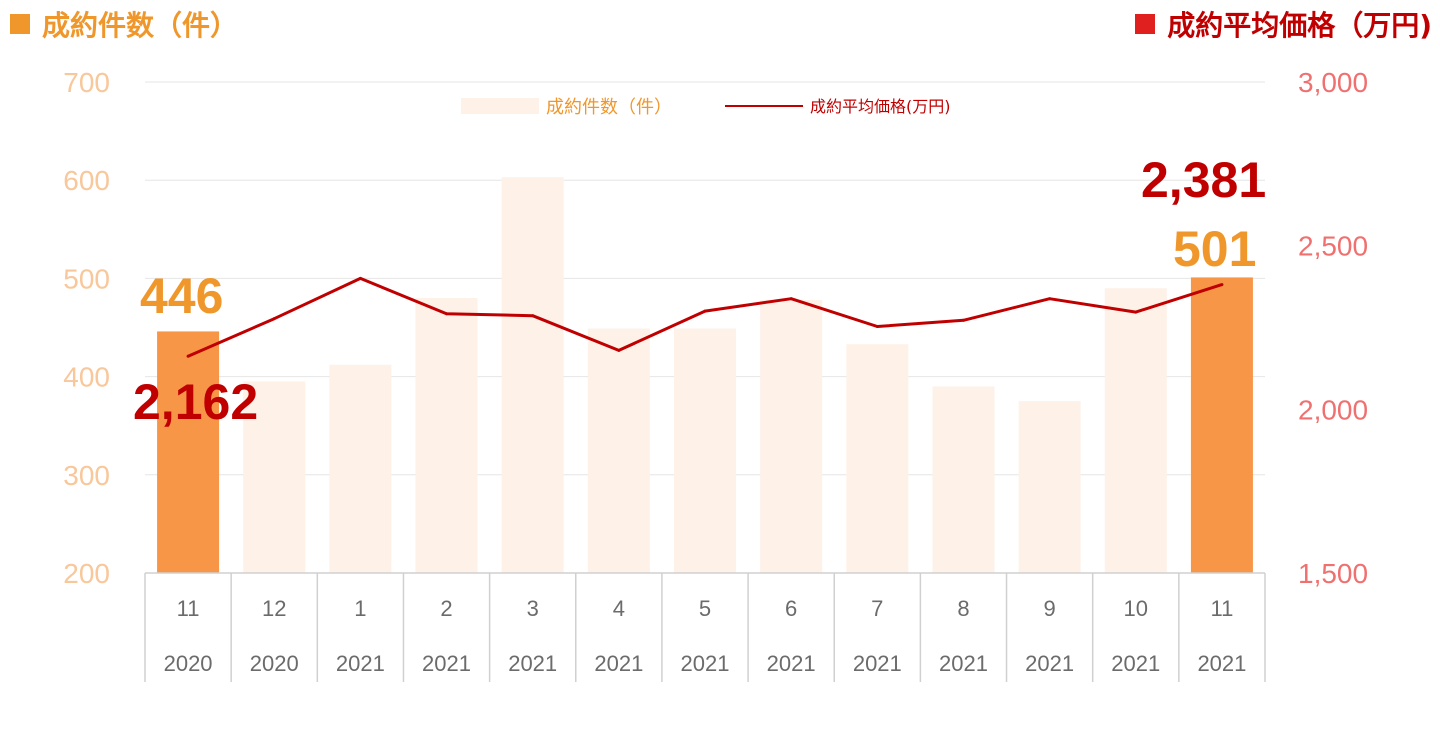  What do you see at coordinates (181, 296) in the screenshot?
I see `bar-first-label: 446` at bounding box center [181, 296].